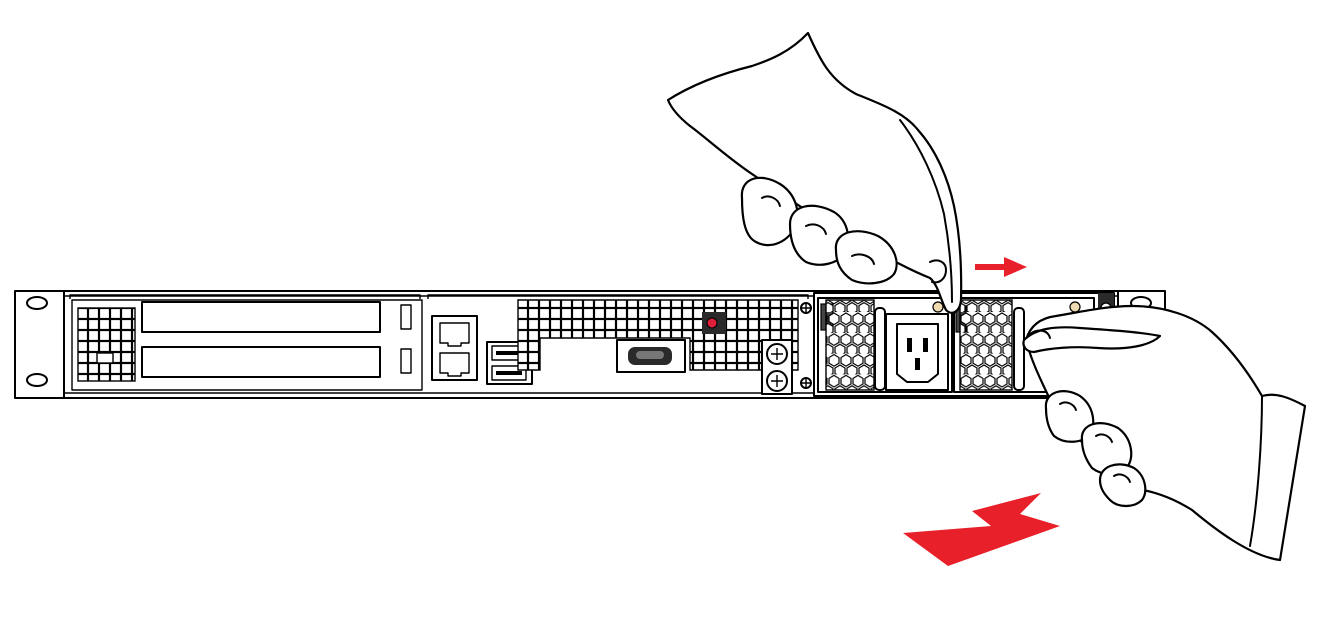  I want to click on left-ear-hole-top, so click(37, 303).